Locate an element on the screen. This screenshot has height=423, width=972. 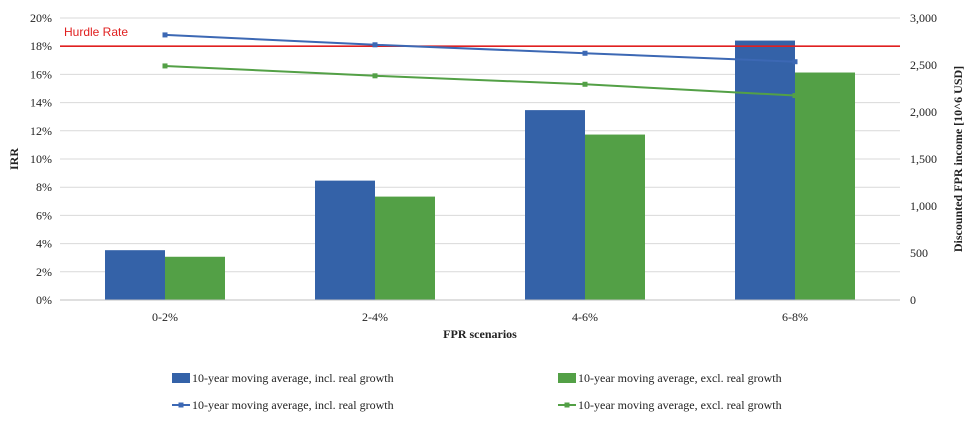
y-left-tick-label: 2% is located at coordinates (44, 272).